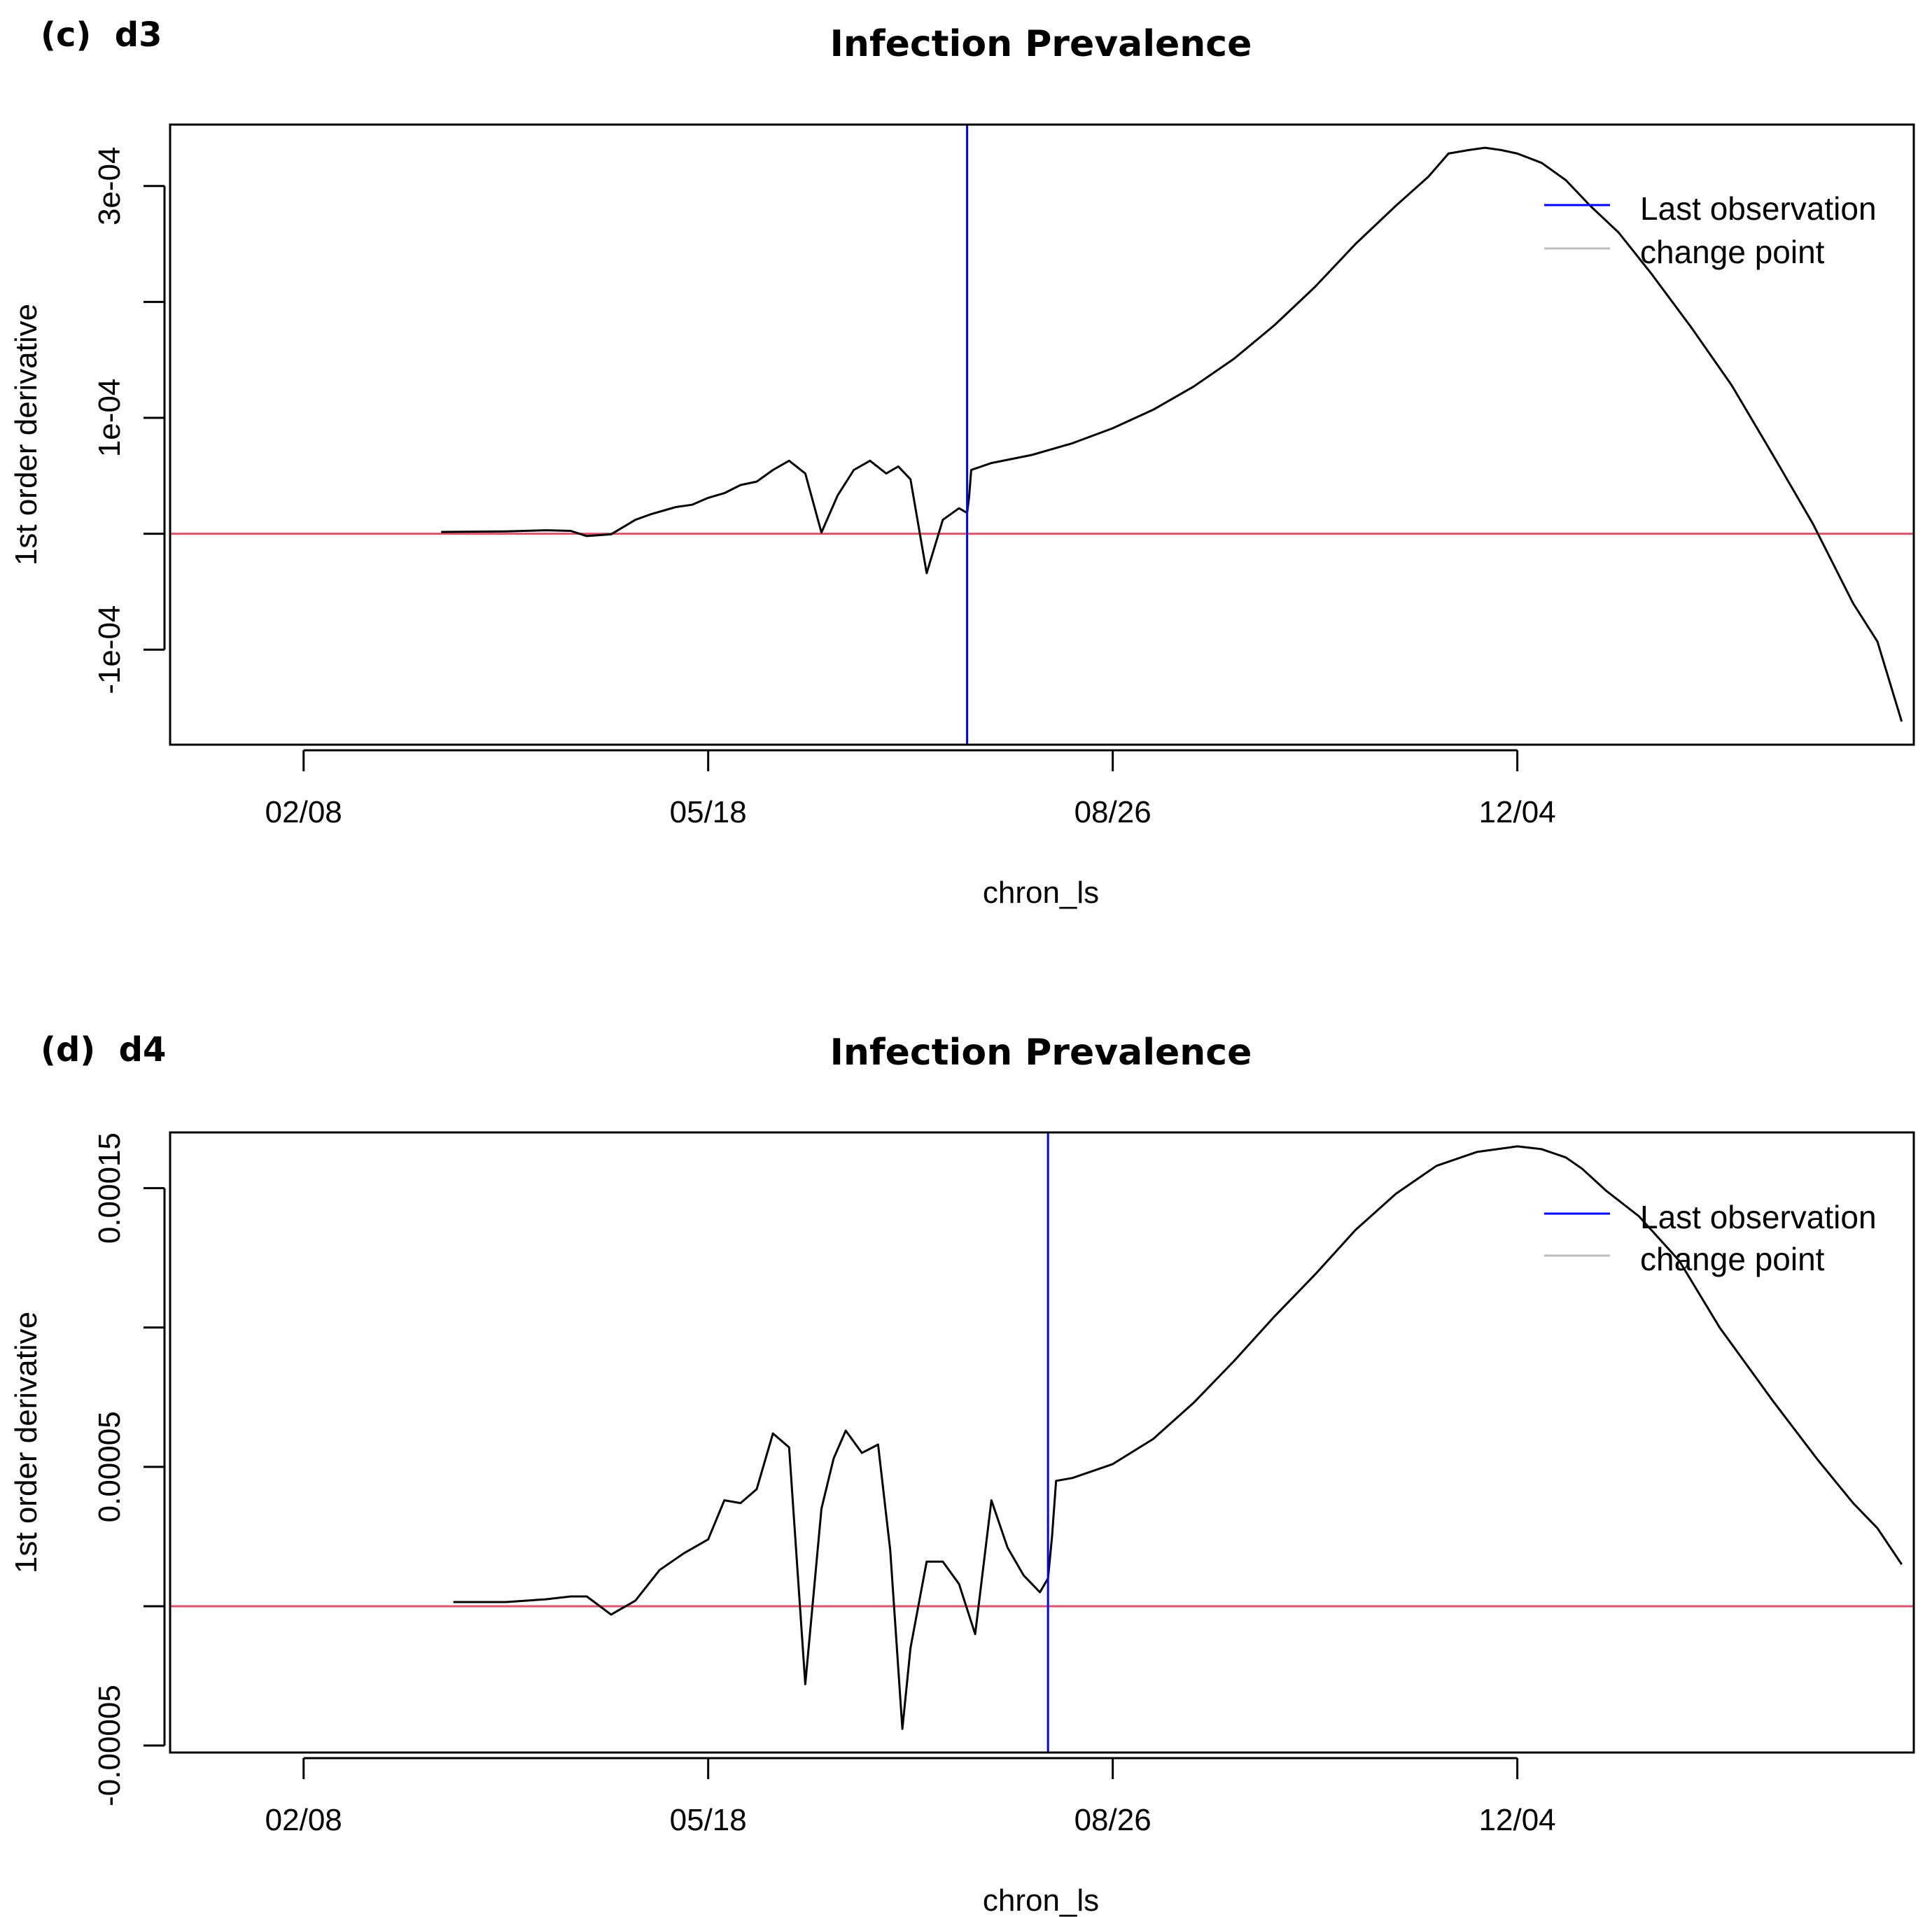  I want to click on y-tick-label: 1e-04, so click(109, 418).